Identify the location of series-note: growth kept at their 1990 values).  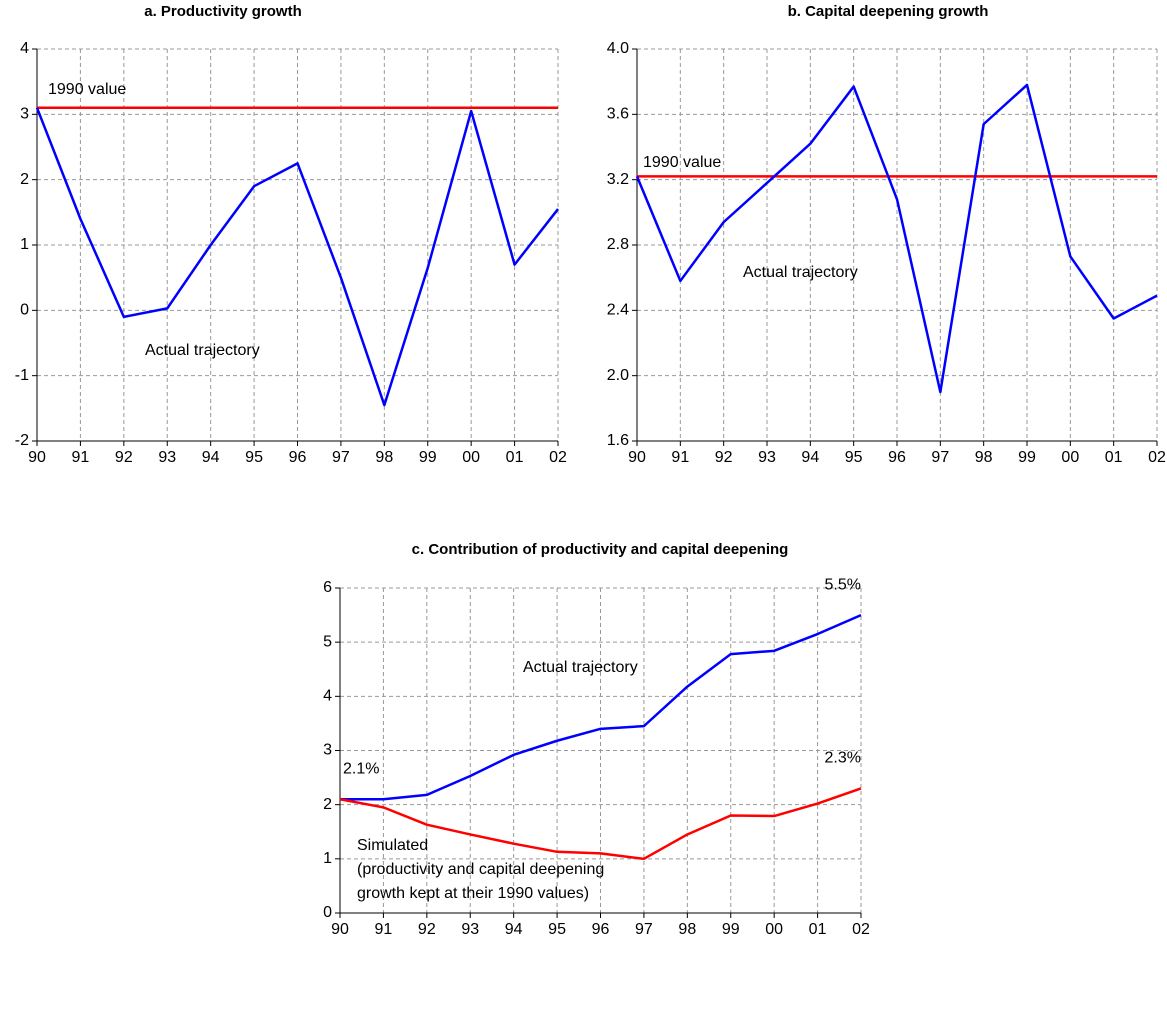
(473, 893).